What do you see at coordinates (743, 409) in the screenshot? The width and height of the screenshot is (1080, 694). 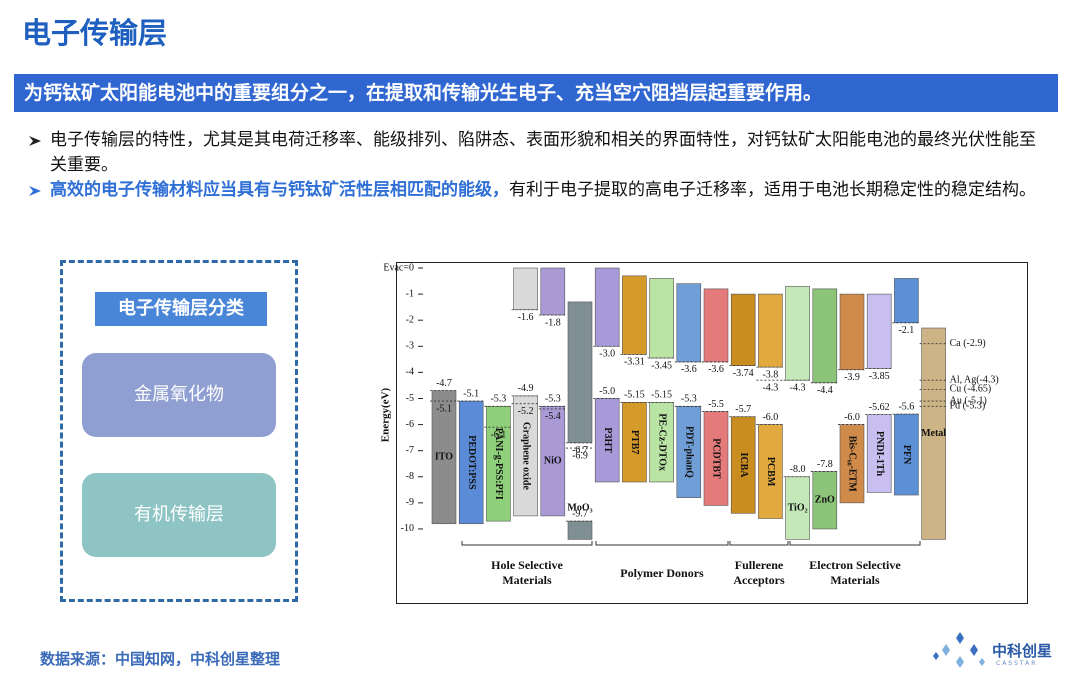 I see `level-label: -5.7` at bounding box center [743, 409].